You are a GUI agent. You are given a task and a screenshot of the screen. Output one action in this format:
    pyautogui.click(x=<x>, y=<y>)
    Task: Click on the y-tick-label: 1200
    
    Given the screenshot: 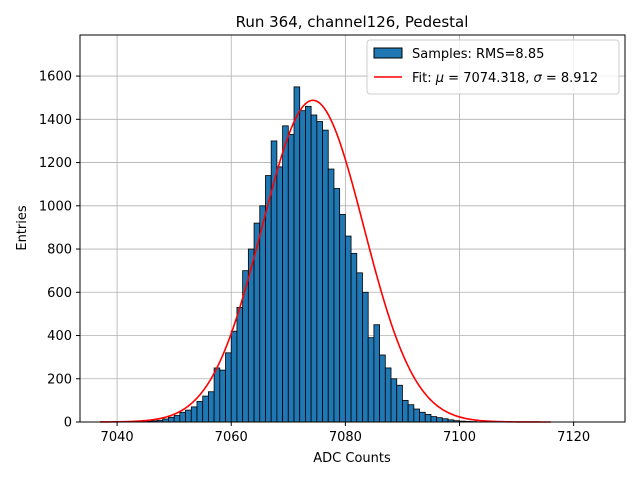 What is the action you would take?
    pyautogui.click(x=55, y=163)
    